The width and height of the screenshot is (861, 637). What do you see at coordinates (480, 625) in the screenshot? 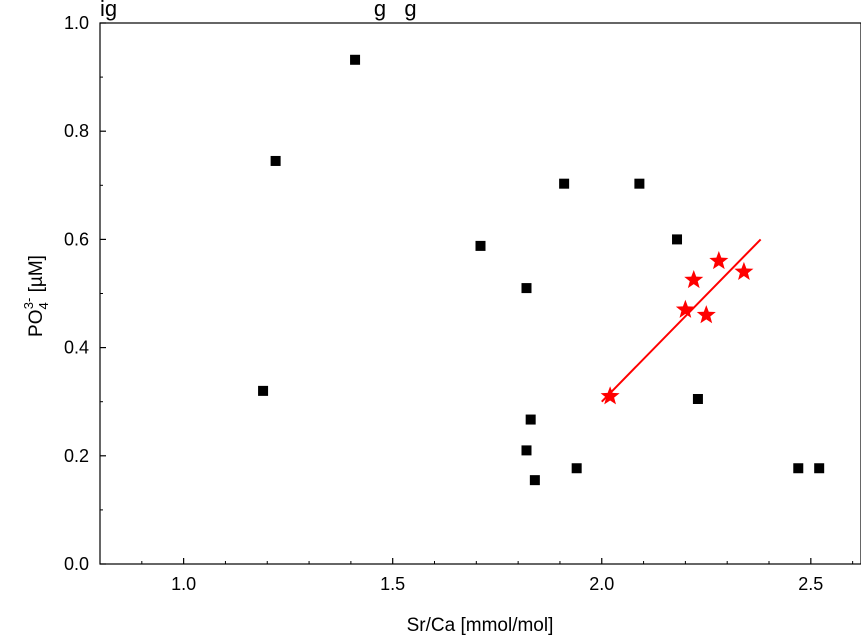
I see `x-axis-title: Sr/Ca [mmol/mol]` at bounding box center [480, 625].